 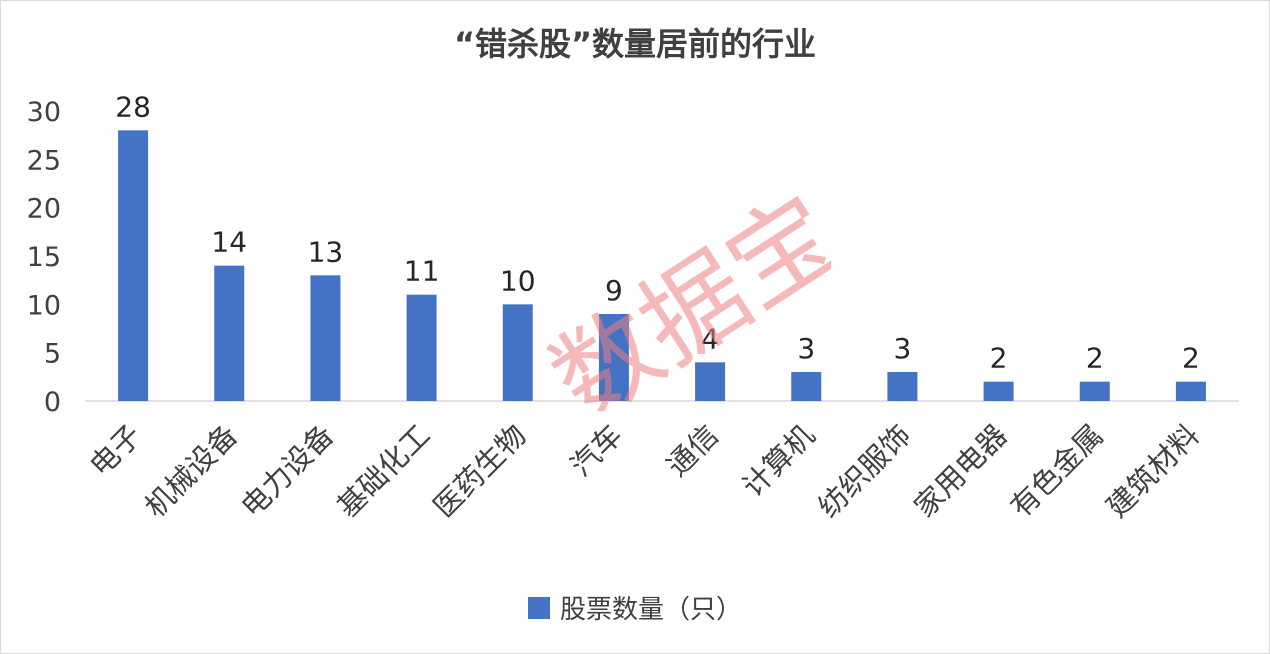 I want to click on data-label: 14, so click(x=229, y=242).